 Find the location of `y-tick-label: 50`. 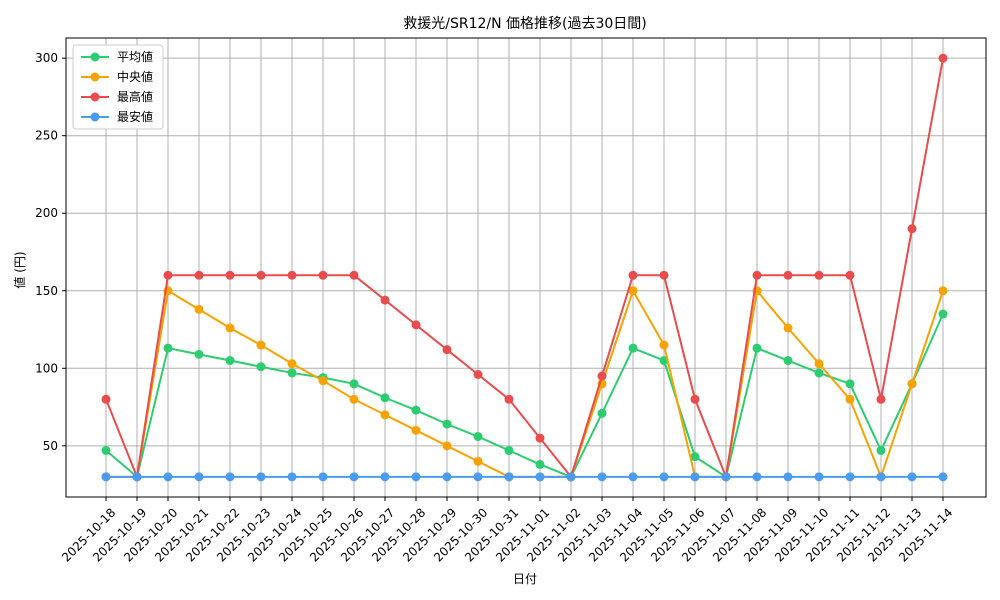

y-tick-label: 50 is located at coordinates (50, 446).